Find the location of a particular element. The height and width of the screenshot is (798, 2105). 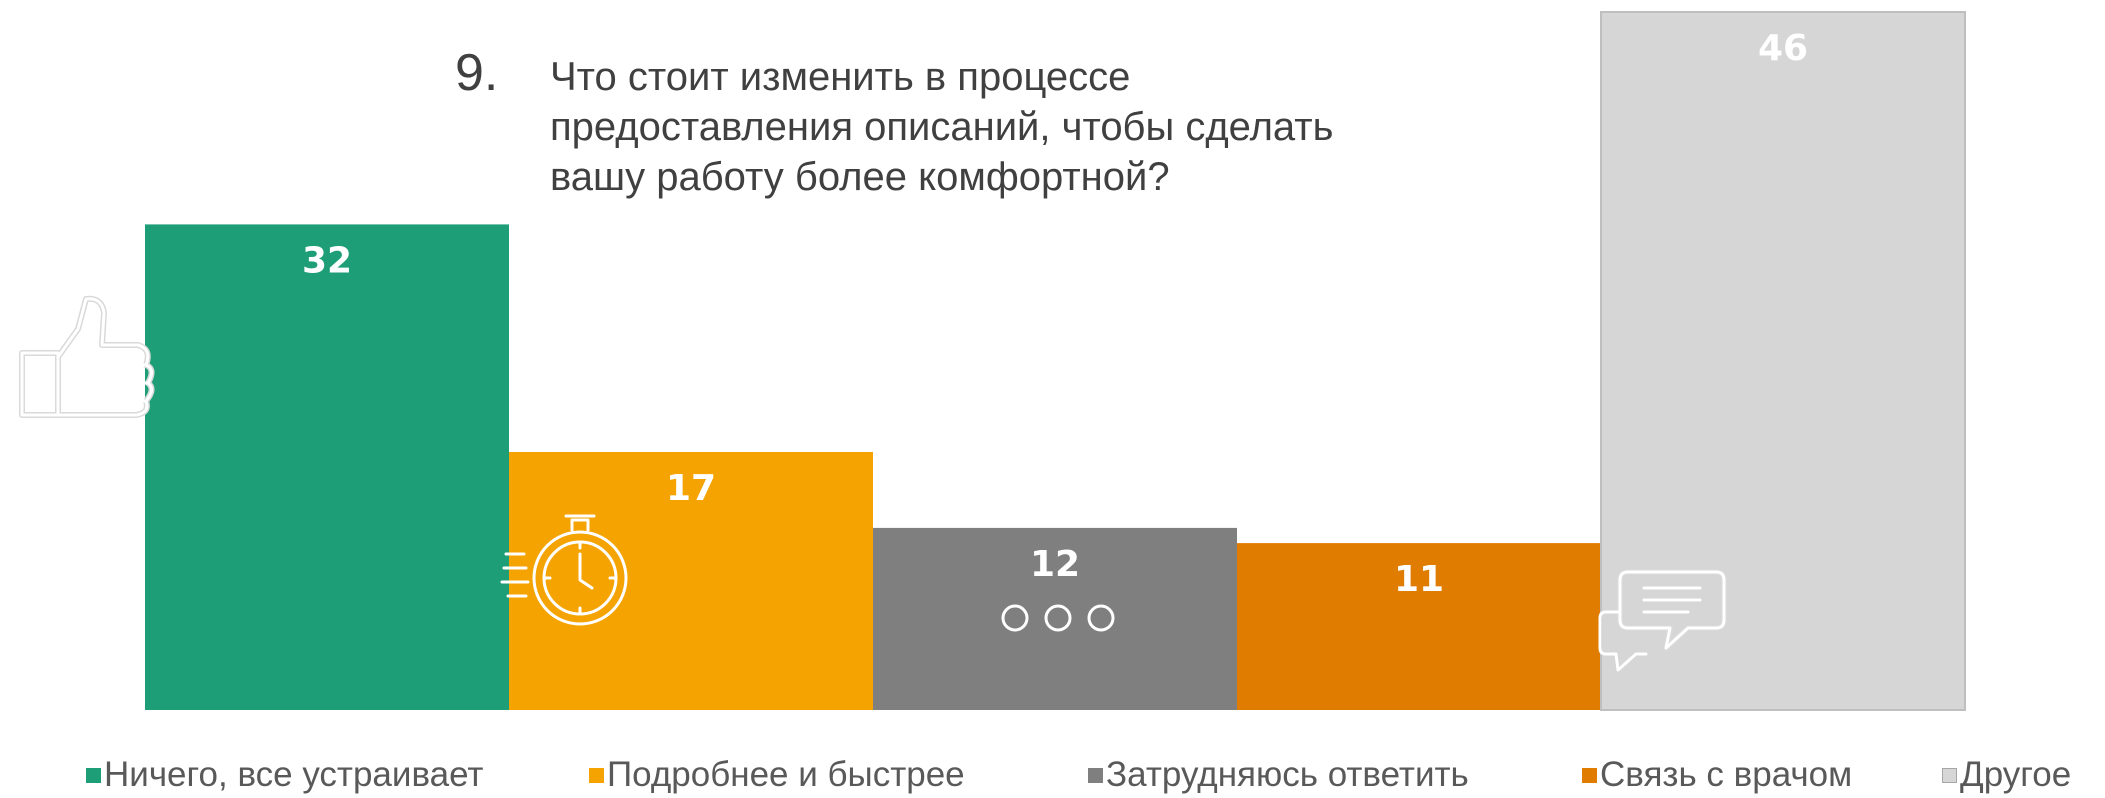

legend-item: Ничего, все устраивает is located at coordinates (284, 775).